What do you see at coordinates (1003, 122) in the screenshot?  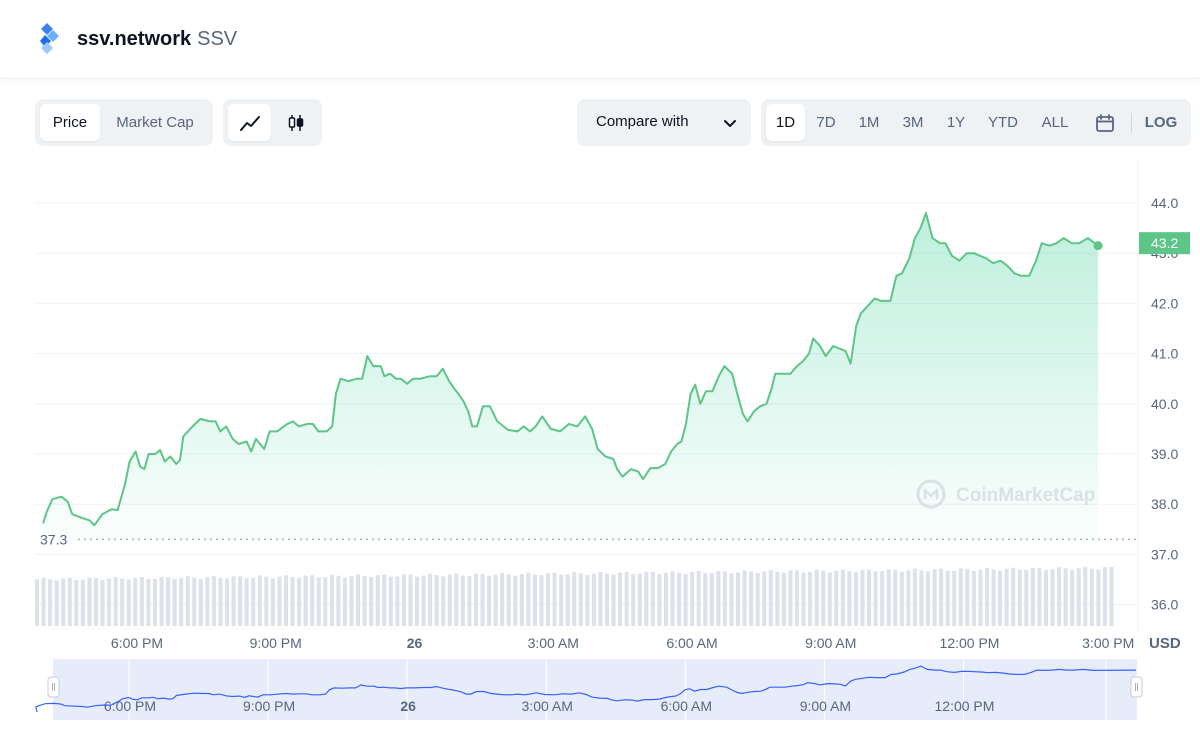 I see `range-ytd: YTD` at bounding box center [1003, 122].